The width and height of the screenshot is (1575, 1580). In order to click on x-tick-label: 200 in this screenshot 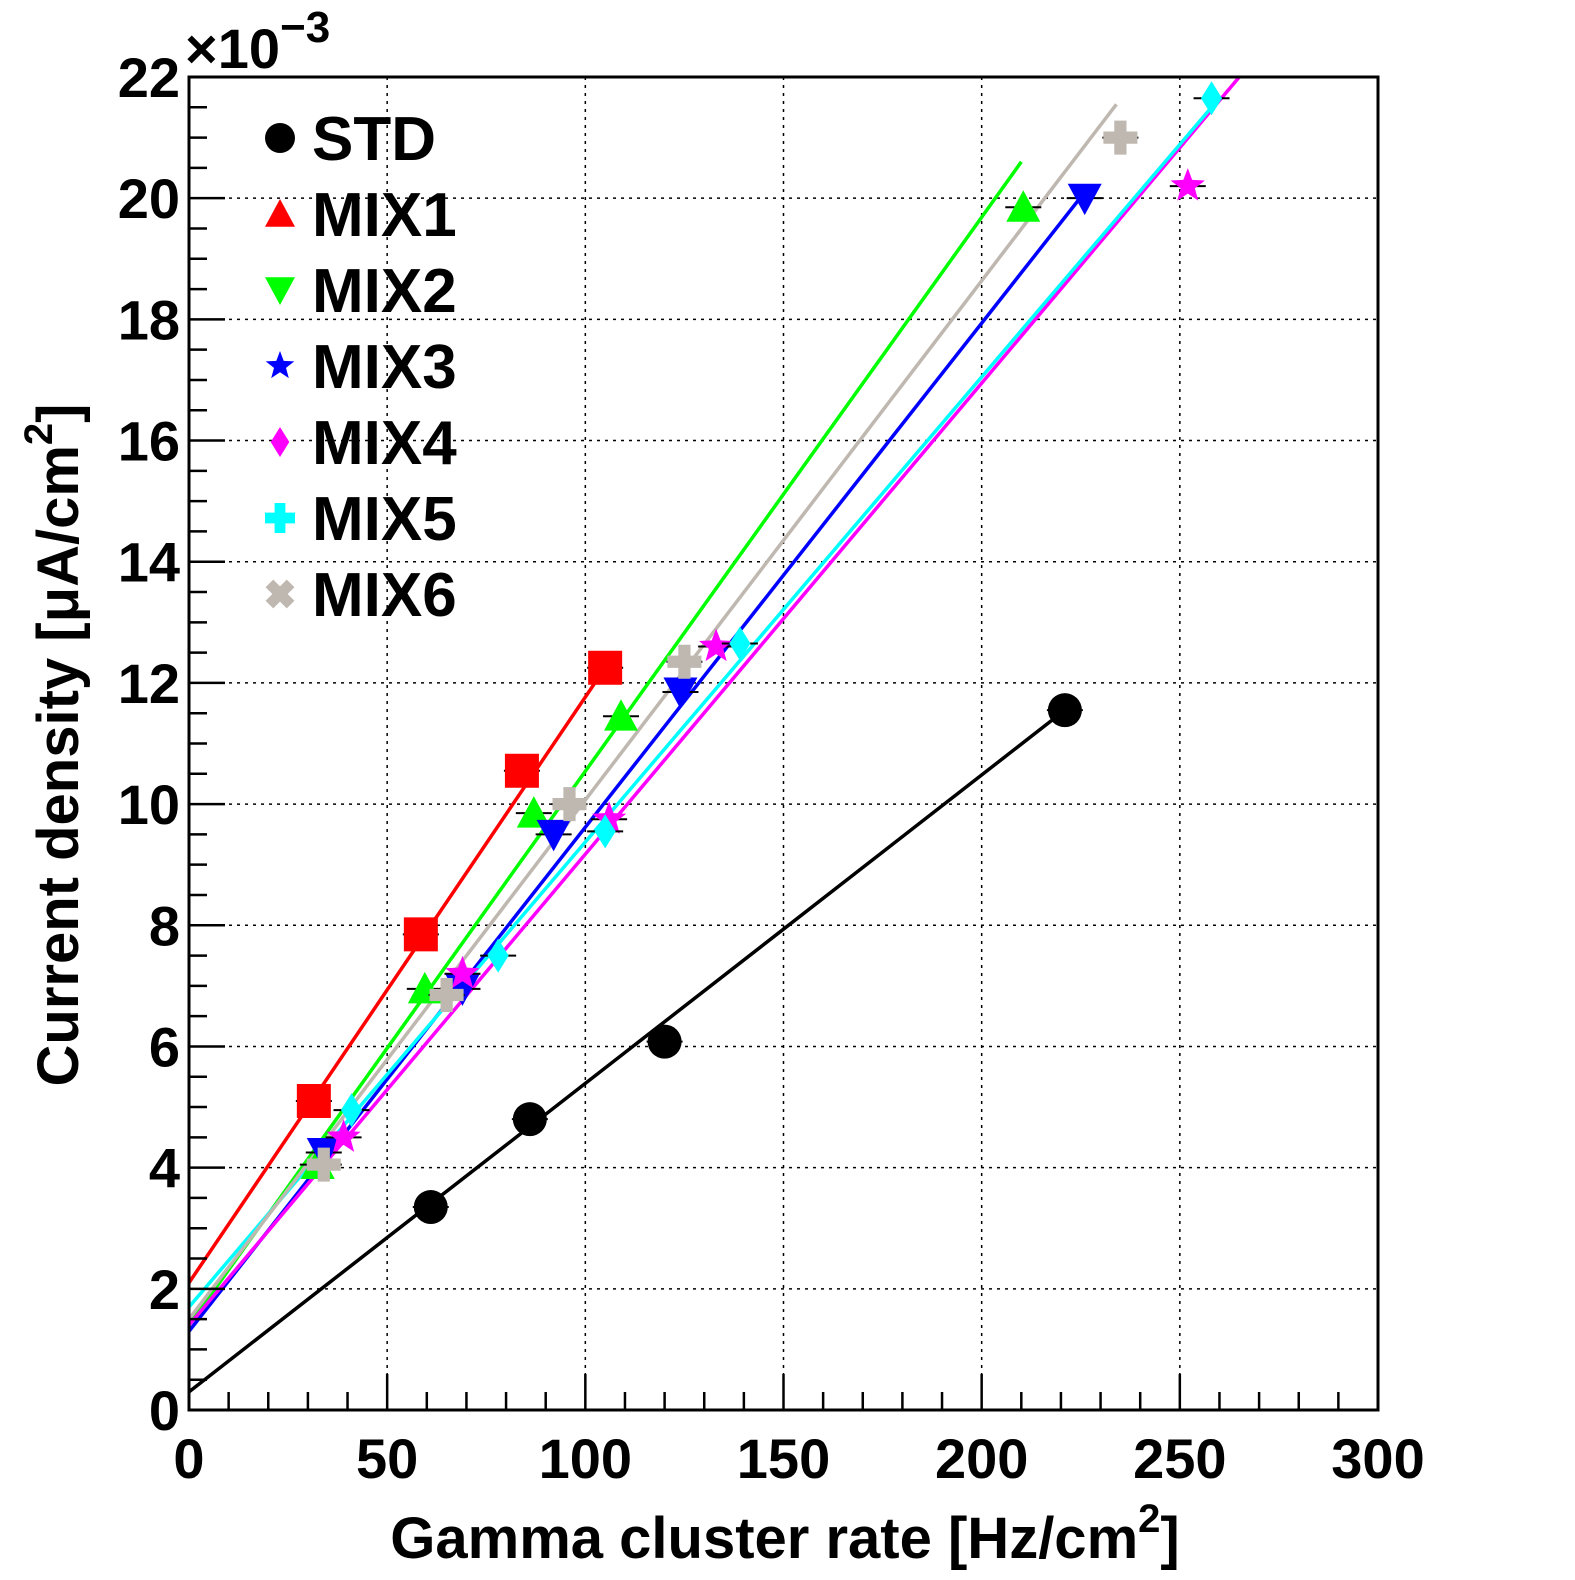, I will do `click(981, 1458)`.